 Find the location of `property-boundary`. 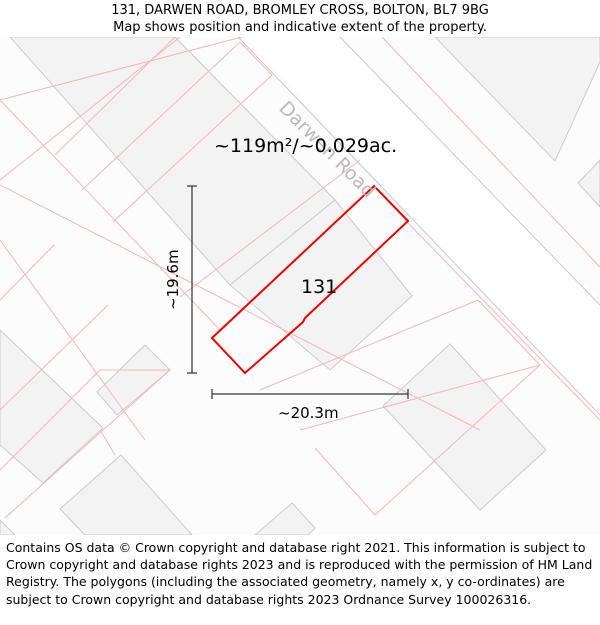

property-boundary is located at coordinates (310, 279).